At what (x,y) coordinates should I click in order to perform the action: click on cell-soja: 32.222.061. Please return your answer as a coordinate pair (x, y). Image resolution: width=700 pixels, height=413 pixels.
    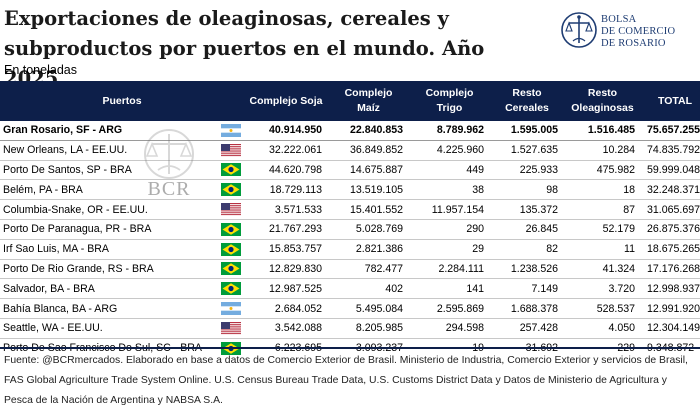
    Looking at the image, I should click on (286, 150).